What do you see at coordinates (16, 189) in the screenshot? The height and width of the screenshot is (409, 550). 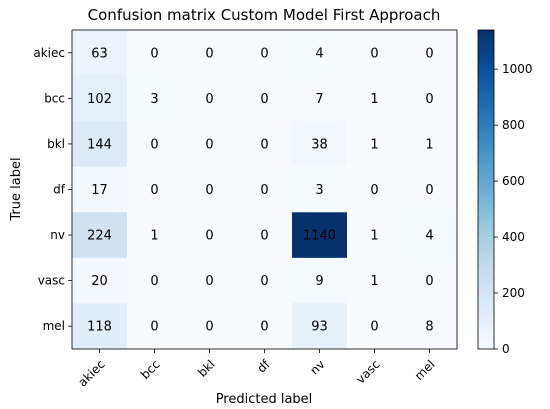 I see `y-axis-label: True label` at bounding box center [16, 189].